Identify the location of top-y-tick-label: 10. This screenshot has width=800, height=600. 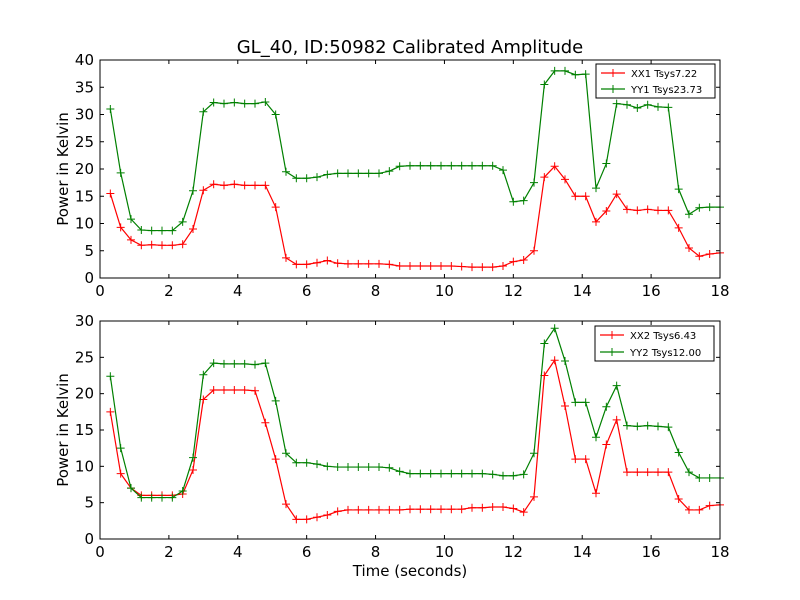
(84, 224).